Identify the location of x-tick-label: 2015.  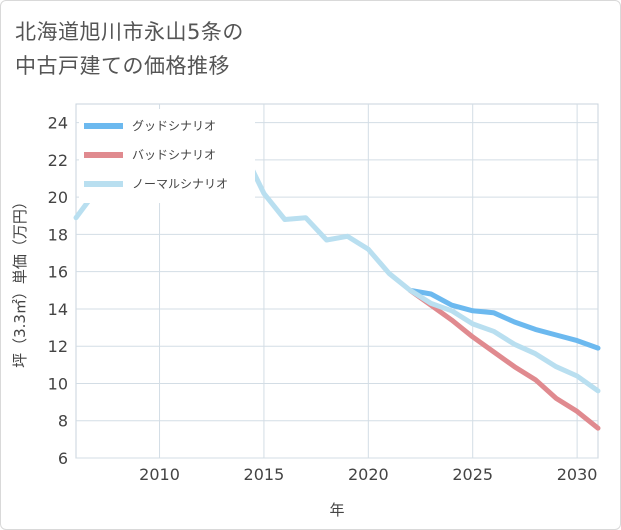
(264, 474).